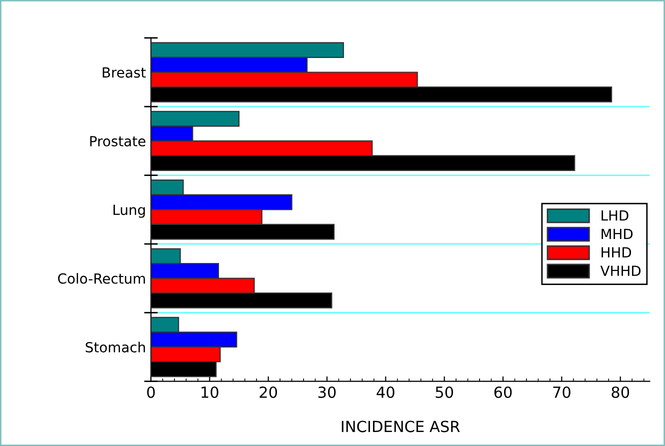 The width and height of the screenshot is (665, 446). Describe the element at coordinates (115, 347) in the screenshot. I see `y-tick-label: Stomach` at that location.